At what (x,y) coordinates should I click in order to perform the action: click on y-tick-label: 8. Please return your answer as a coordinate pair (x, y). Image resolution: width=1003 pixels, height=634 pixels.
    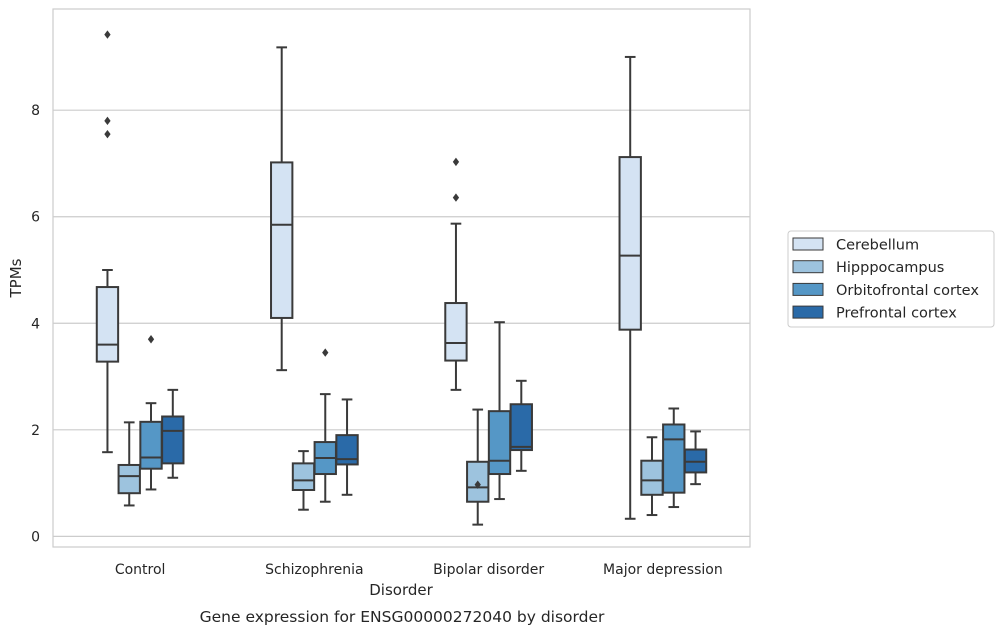
    Looking at the image, I should click on (35, 111).